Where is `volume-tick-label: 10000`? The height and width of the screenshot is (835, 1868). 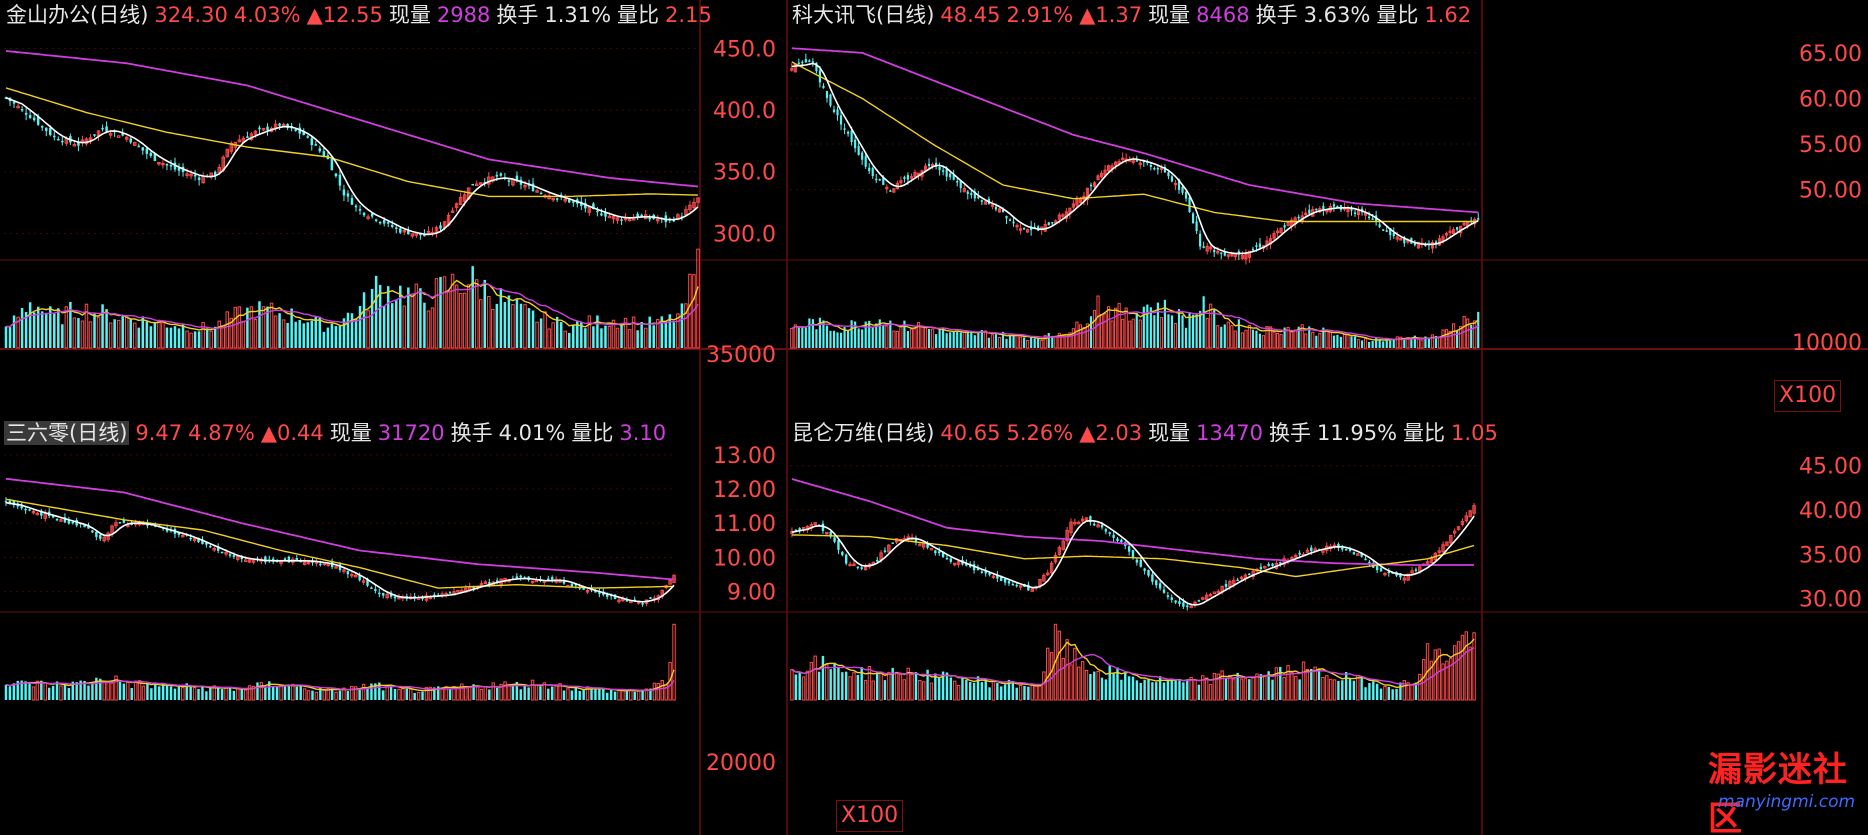
volume-tick-label: 10000 is located at coordinates (1827, 343).